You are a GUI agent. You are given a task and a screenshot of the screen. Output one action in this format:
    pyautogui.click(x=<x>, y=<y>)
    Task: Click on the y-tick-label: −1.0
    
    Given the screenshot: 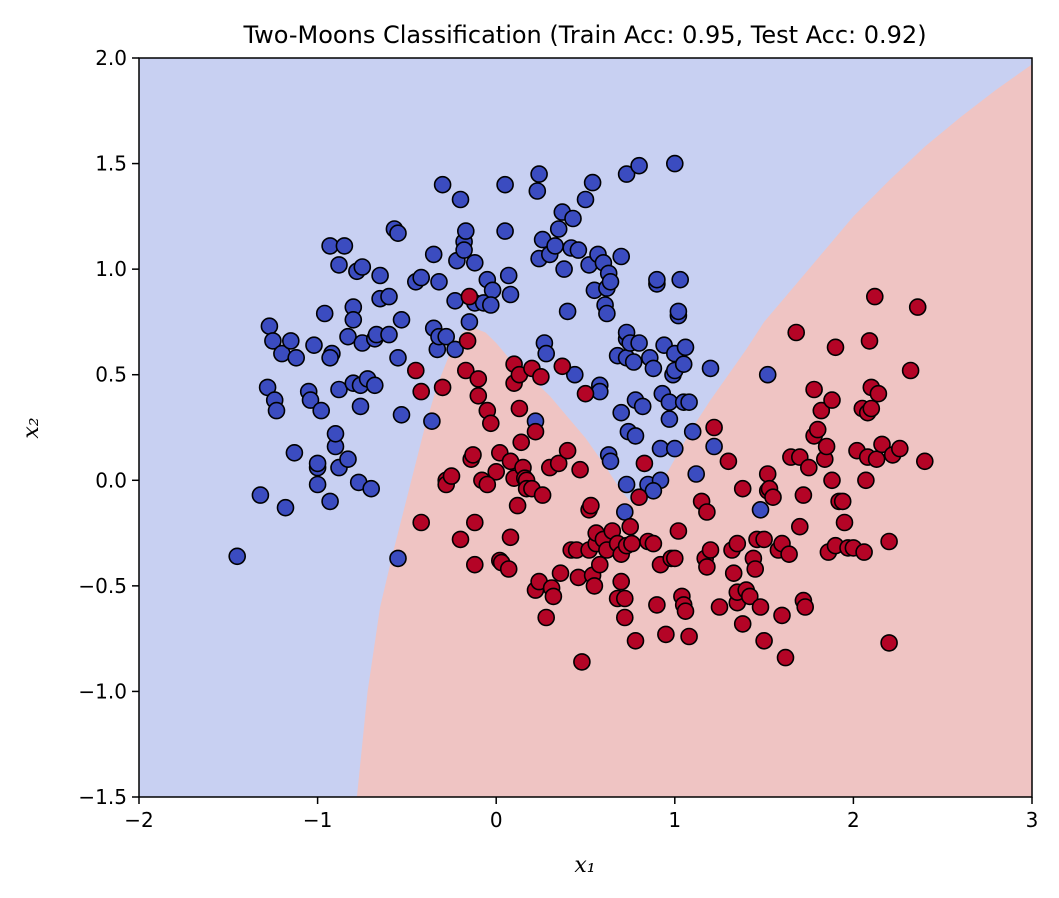 What is the action you would take?
    pyautogui.click(x=102, y=691)
    